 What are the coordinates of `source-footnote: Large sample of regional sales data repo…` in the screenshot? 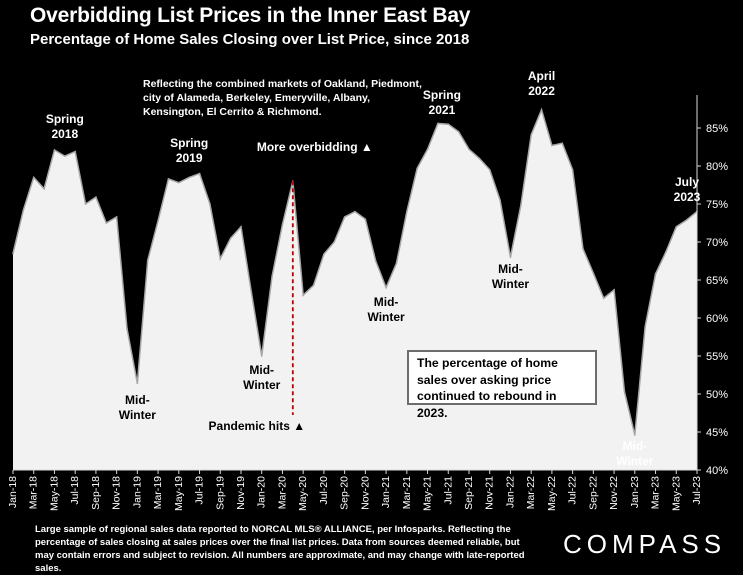 It's located at (280, 549).